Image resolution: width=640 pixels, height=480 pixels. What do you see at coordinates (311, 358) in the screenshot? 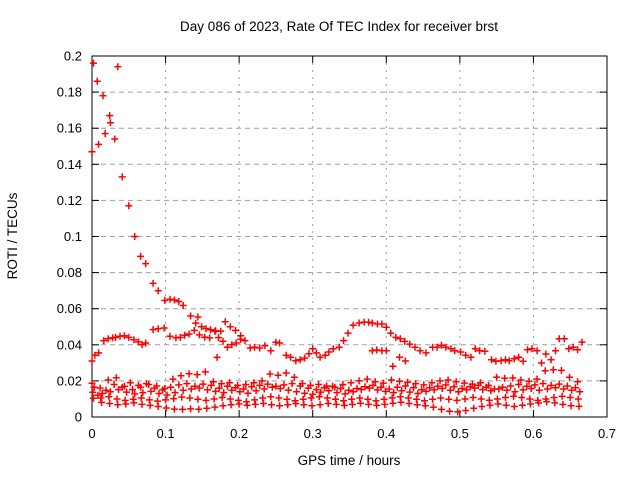
I see `series-mid-band-offshoot` at bounding box center [311, 358].